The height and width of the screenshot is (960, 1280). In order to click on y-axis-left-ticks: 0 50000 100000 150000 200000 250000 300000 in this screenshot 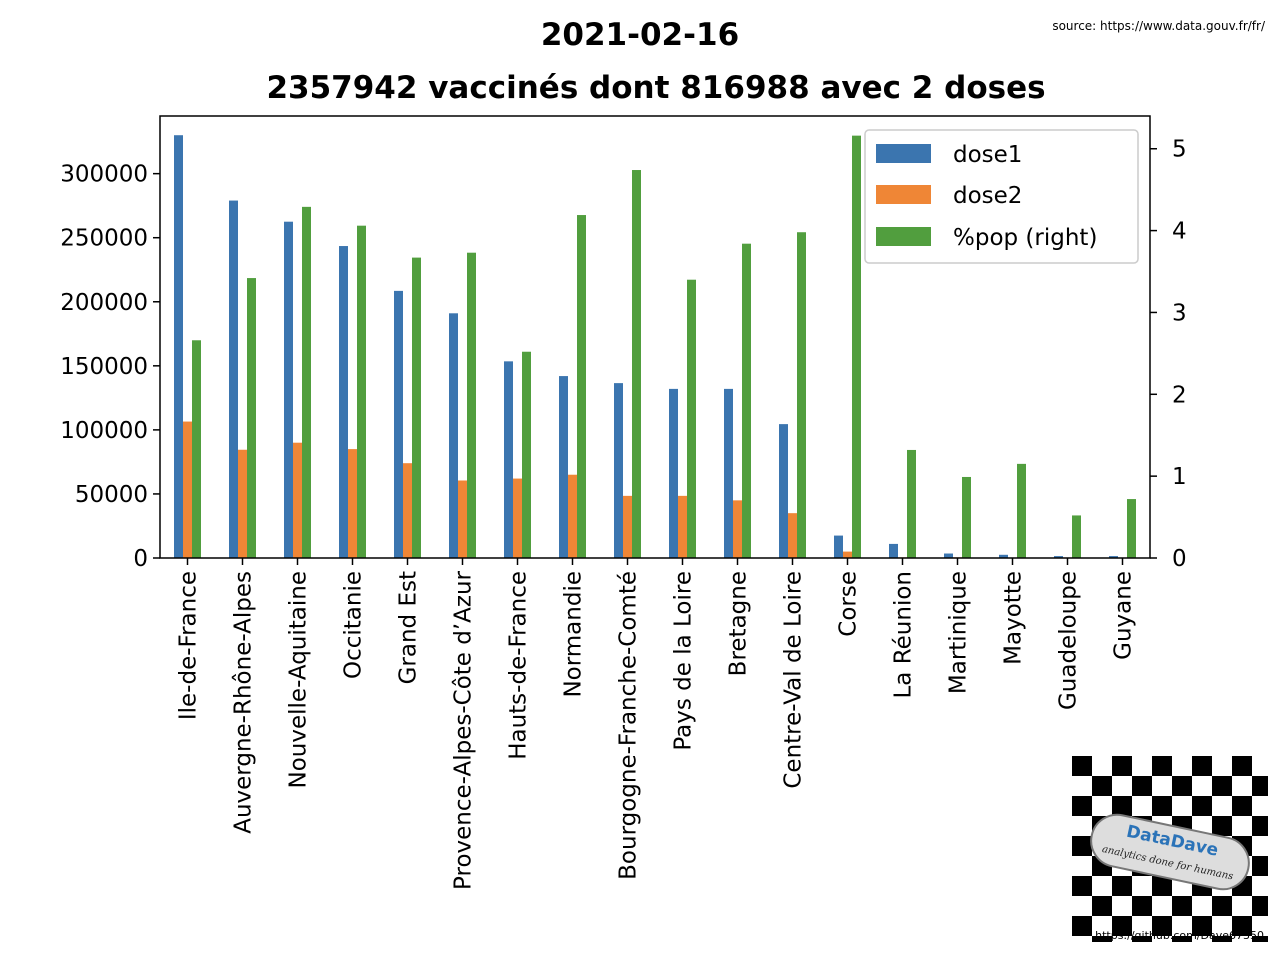, I will do `click(110, 367)`.